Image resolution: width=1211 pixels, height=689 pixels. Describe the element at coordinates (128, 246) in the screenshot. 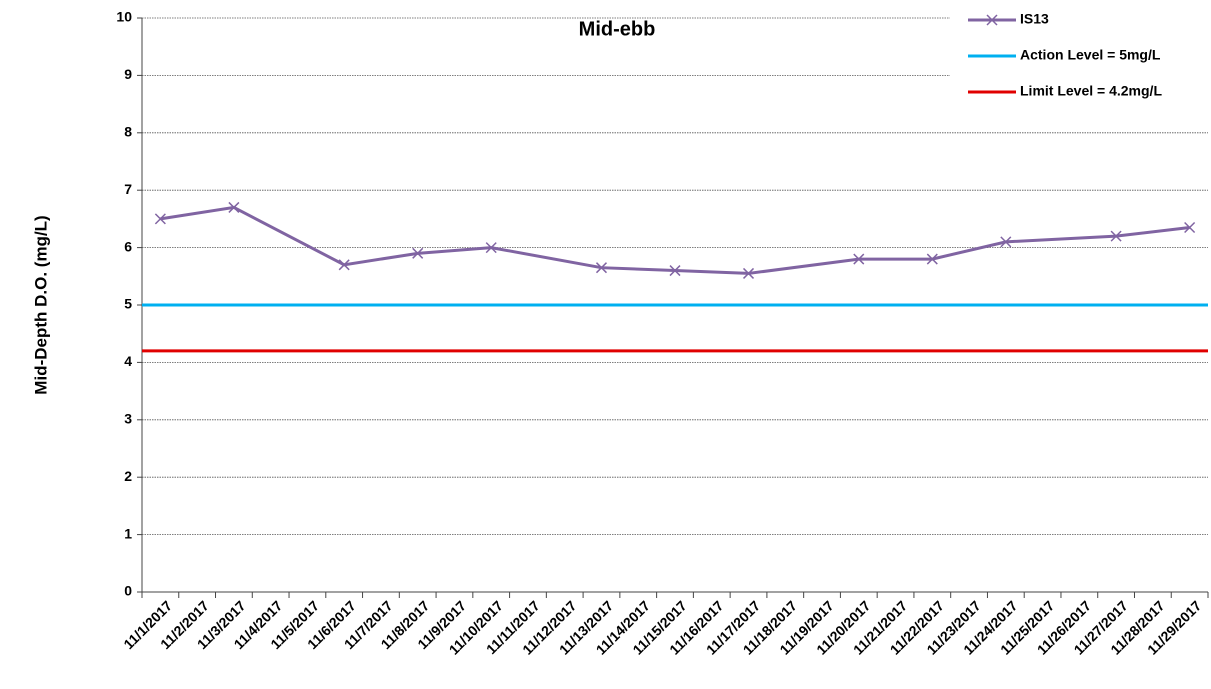

I see `y-tick-label: 6` at that location.